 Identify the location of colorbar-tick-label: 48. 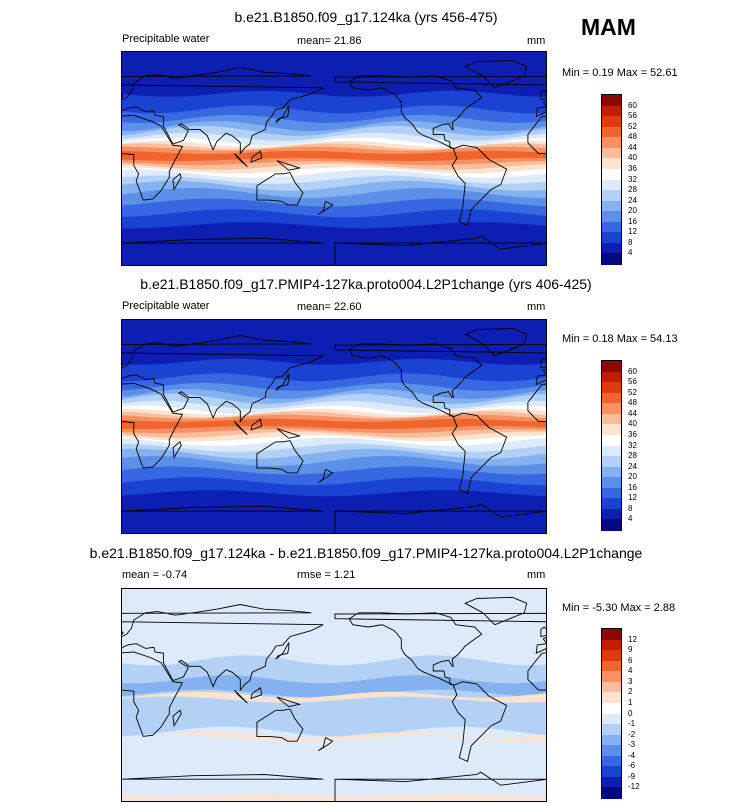
(632, 137).